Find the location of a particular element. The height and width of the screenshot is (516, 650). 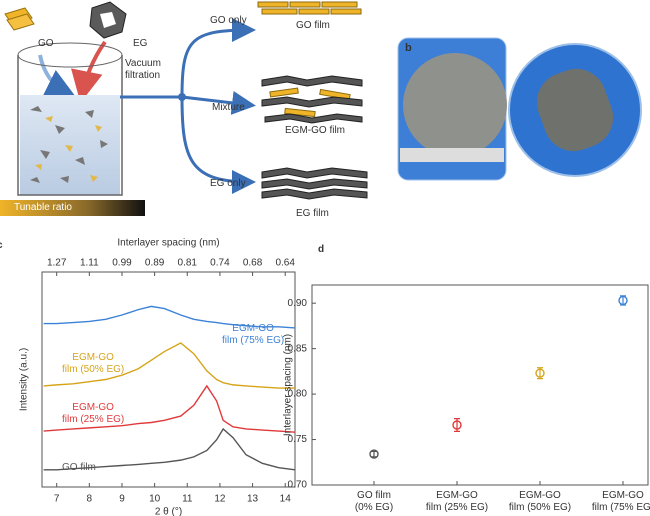

rolled-film is located at coordinates (575, 110).